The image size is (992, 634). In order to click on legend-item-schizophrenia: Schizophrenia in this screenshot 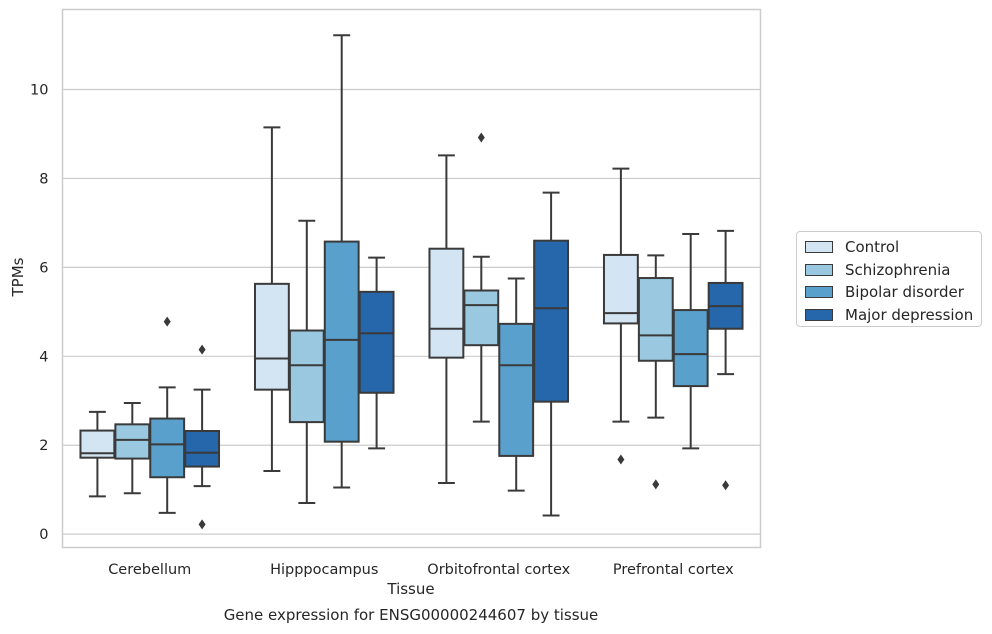, I will do `click(893, 270)`.